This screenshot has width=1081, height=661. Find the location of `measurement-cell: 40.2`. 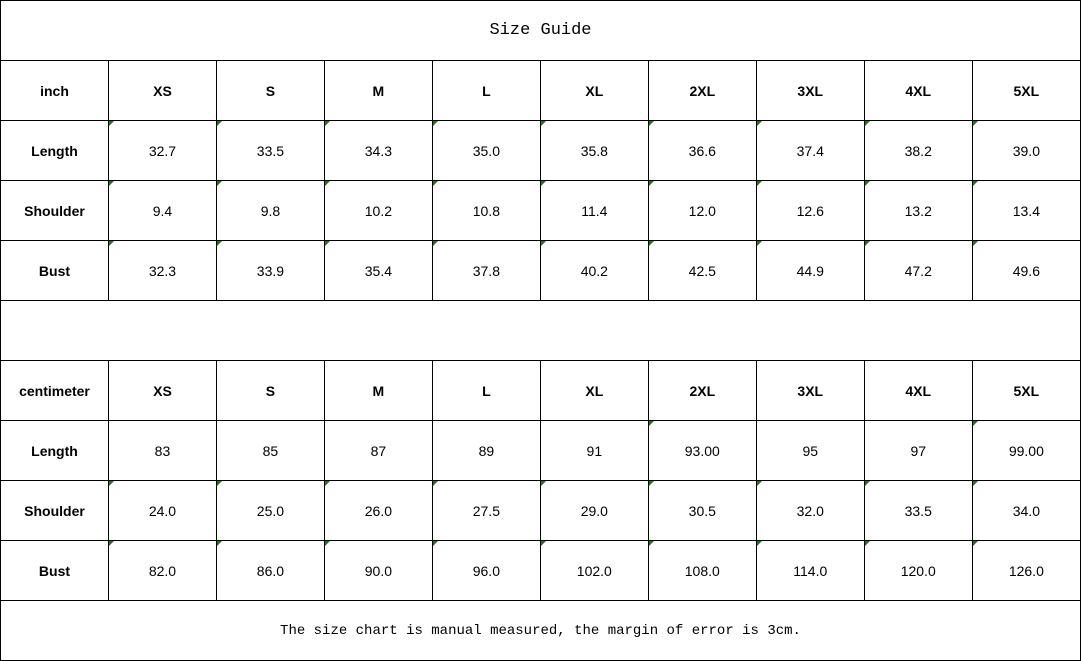

measurement-cell: 40.2 is located at coordinates (594, 270).